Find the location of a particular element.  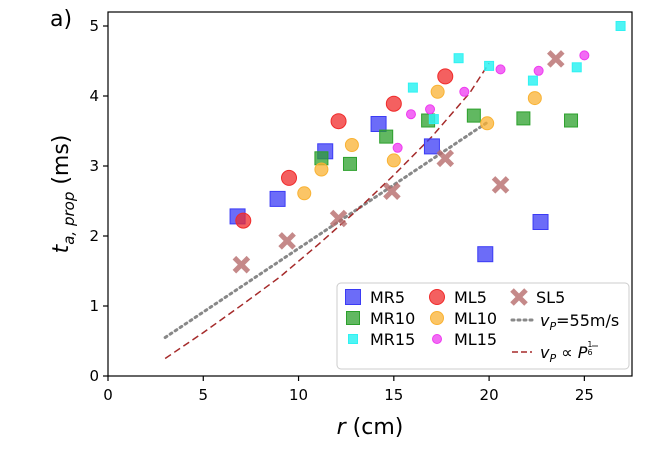

legend-label-fit: vP ∝ P1 6 is located at coordinates (566, 352).